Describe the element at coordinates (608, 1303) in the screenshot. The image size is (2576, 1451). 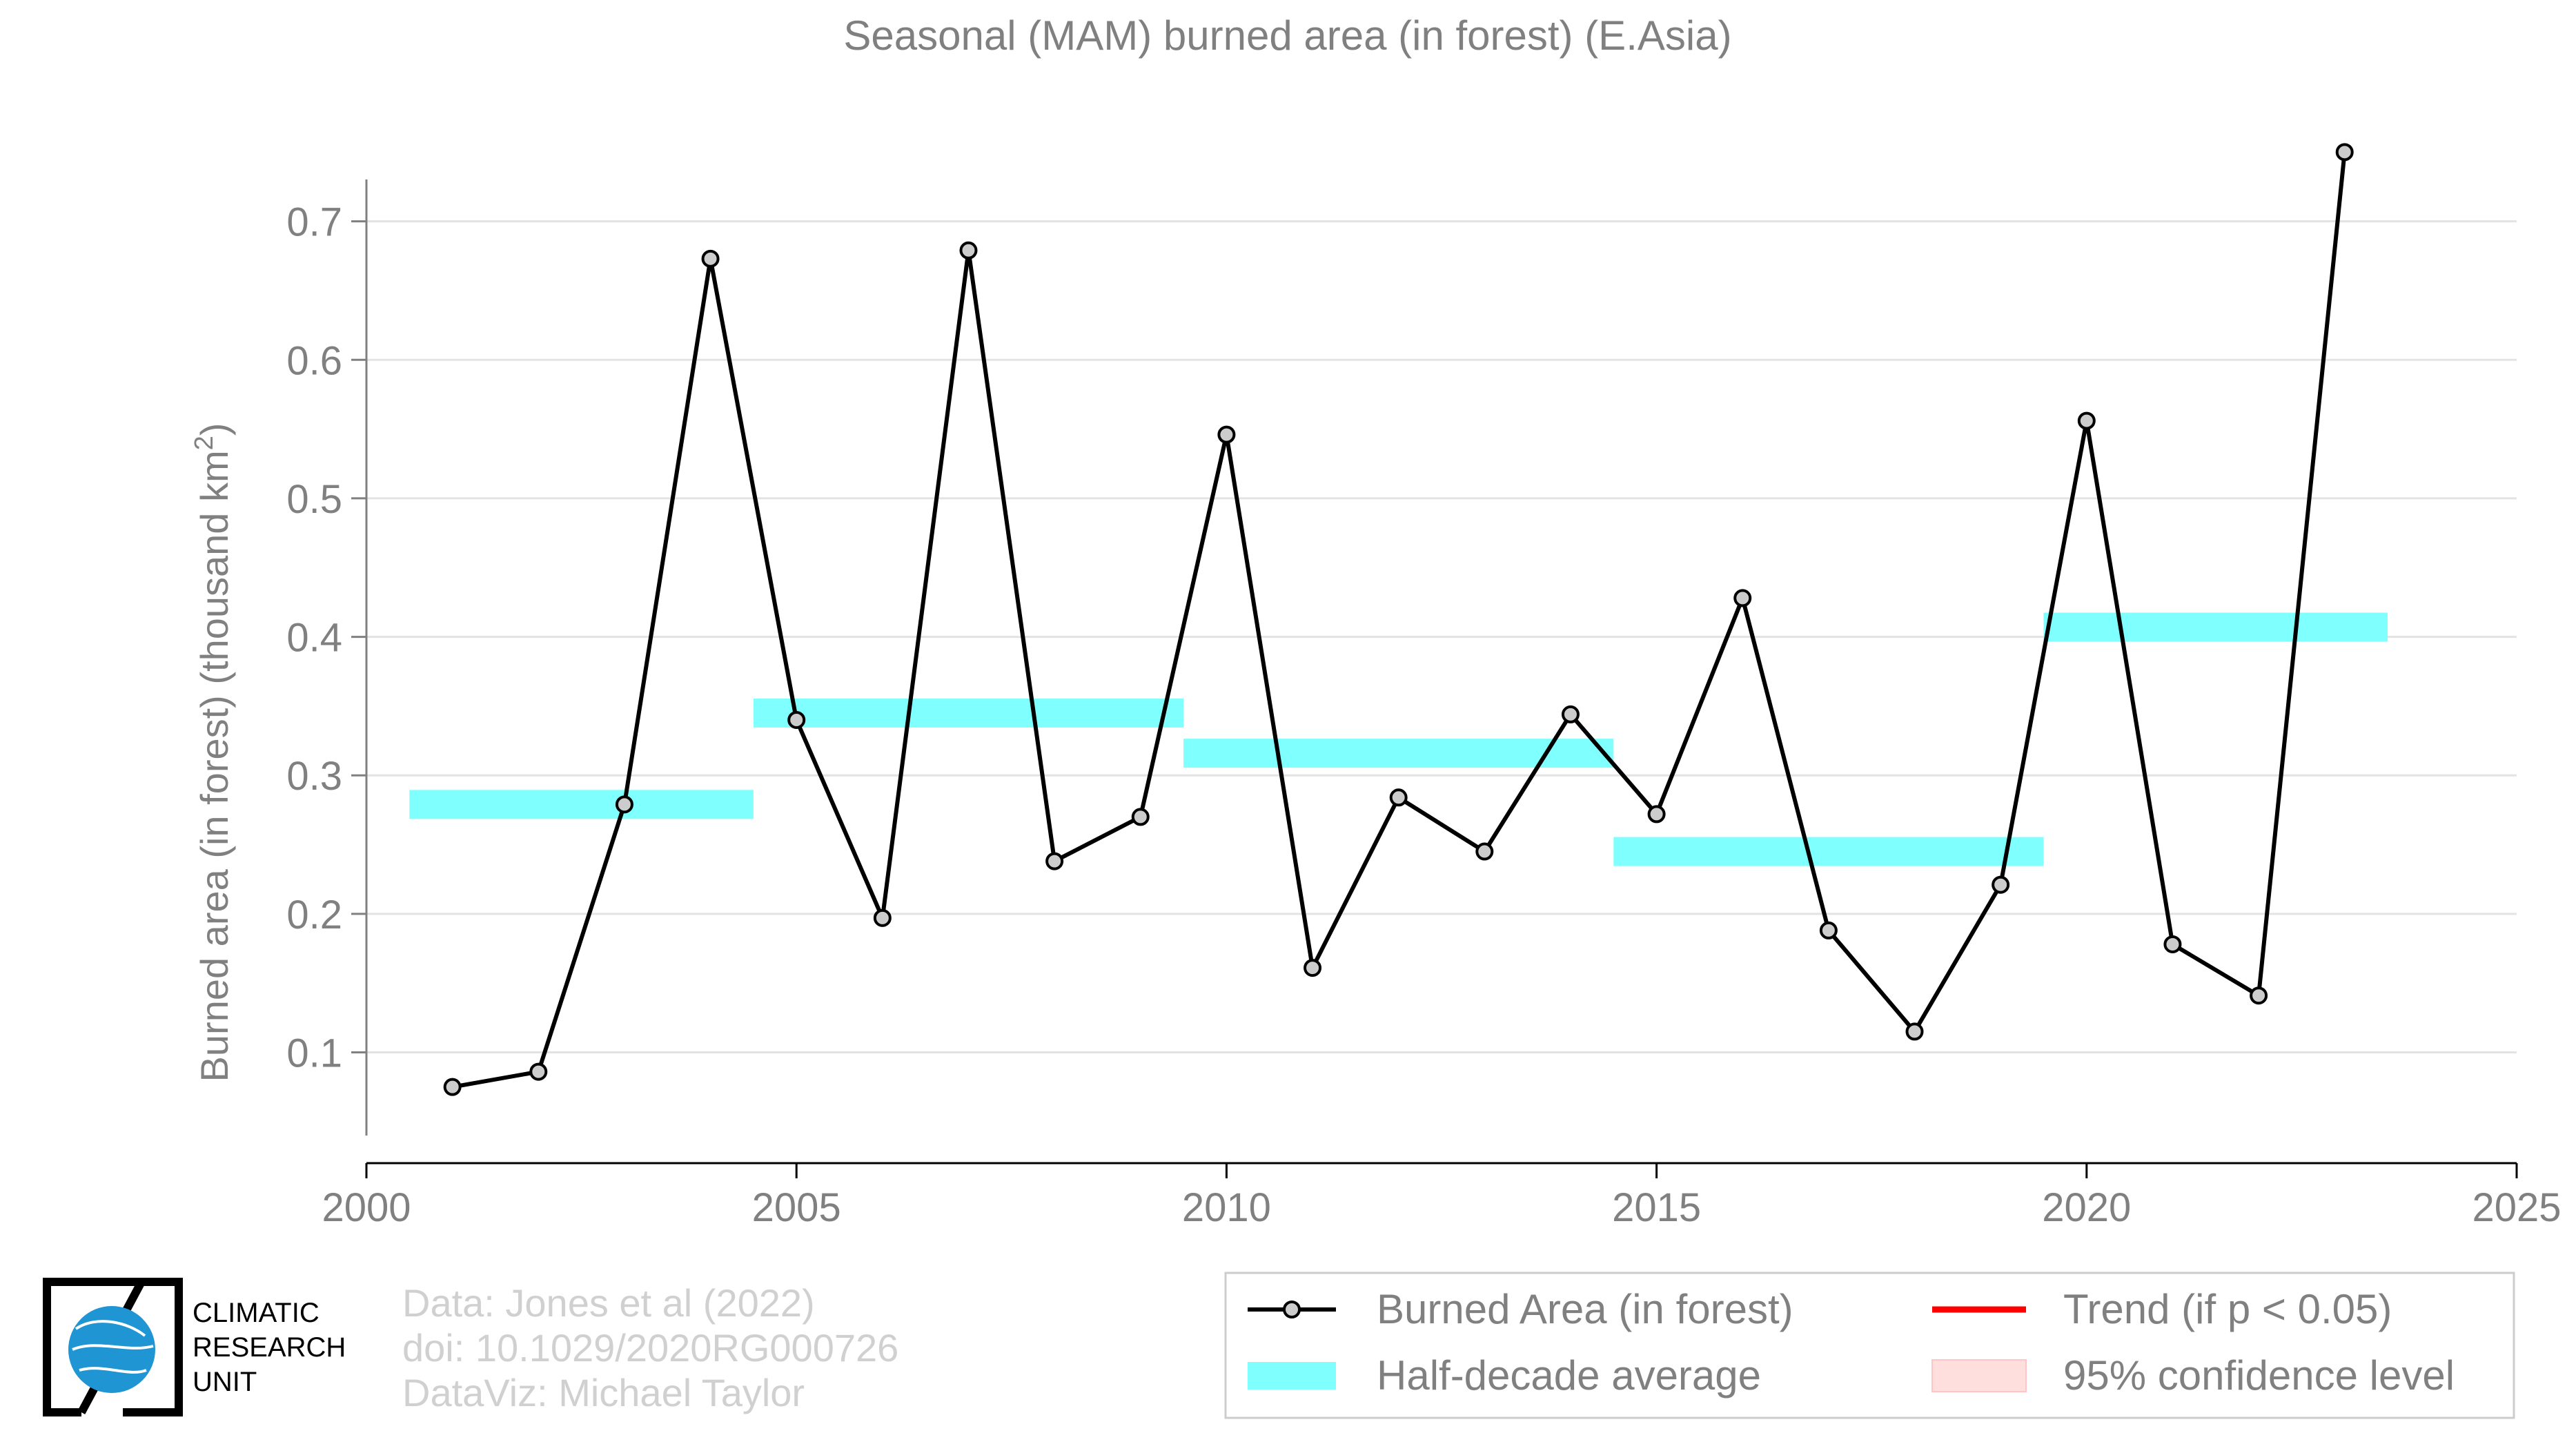
I see `credit-data: Data: Jones et al (2022)` at that location.